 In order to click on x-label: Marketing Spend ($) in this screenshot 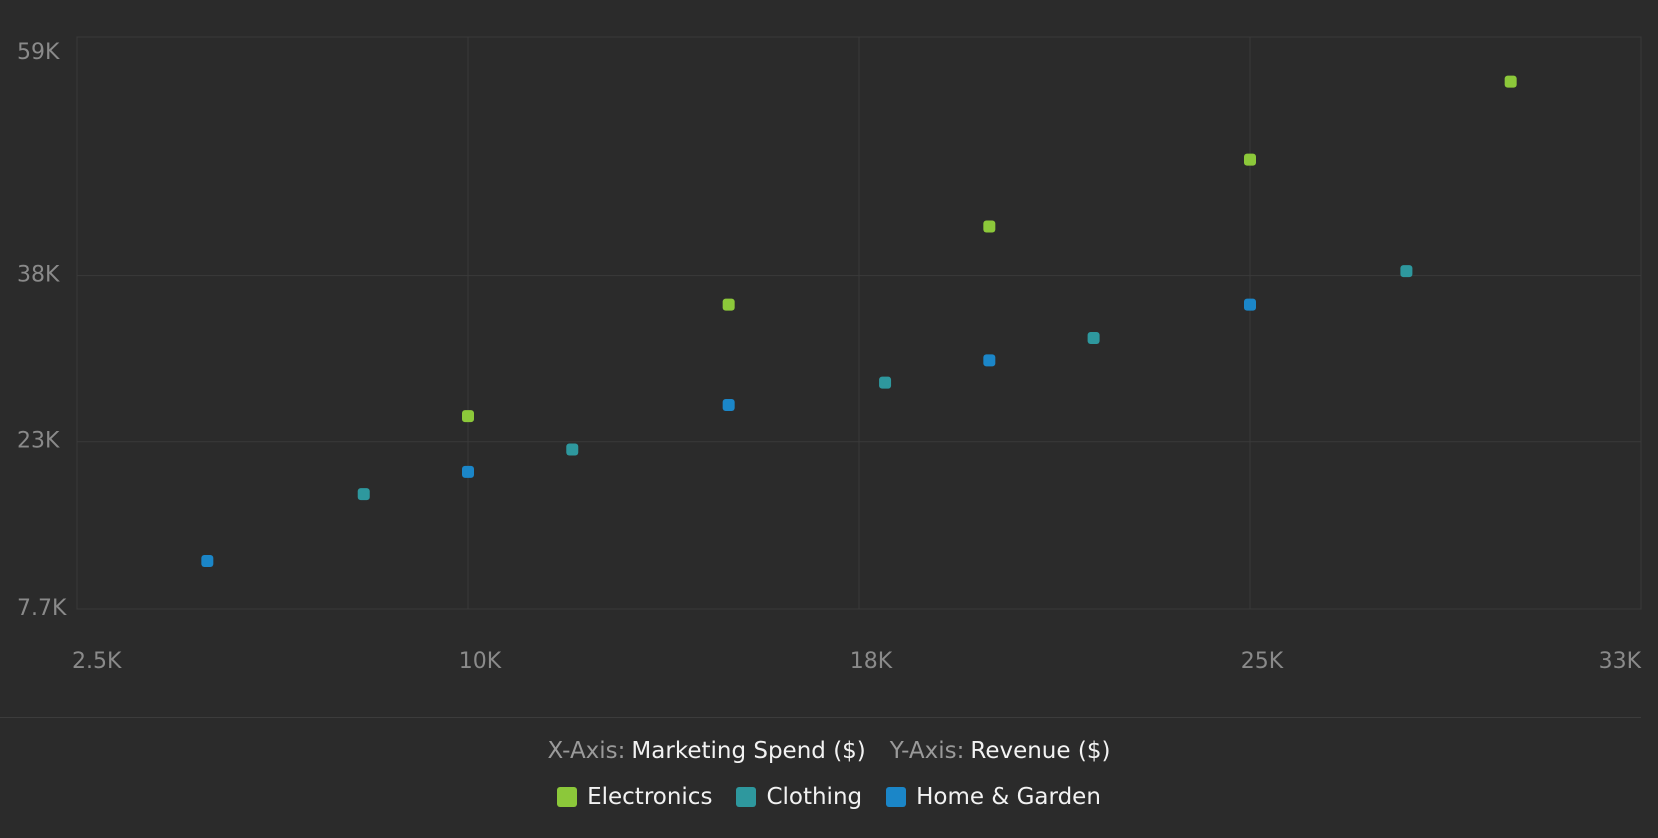, I will do `click(748, 751)`.